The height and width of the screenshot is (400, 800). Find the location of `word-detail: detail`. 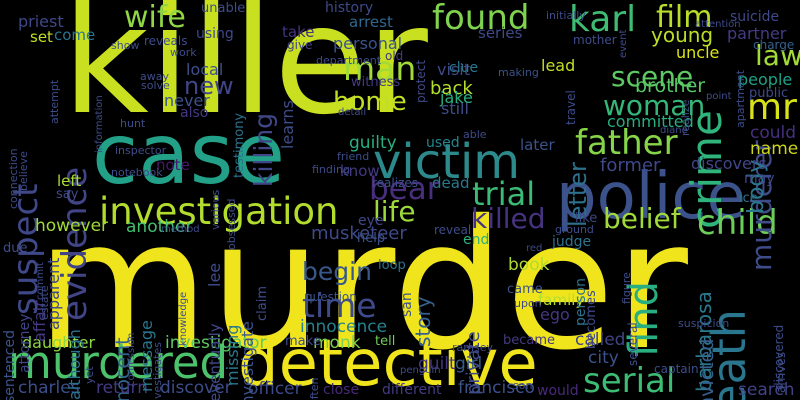

word-detail: detail is located at coordinates (352, 112).